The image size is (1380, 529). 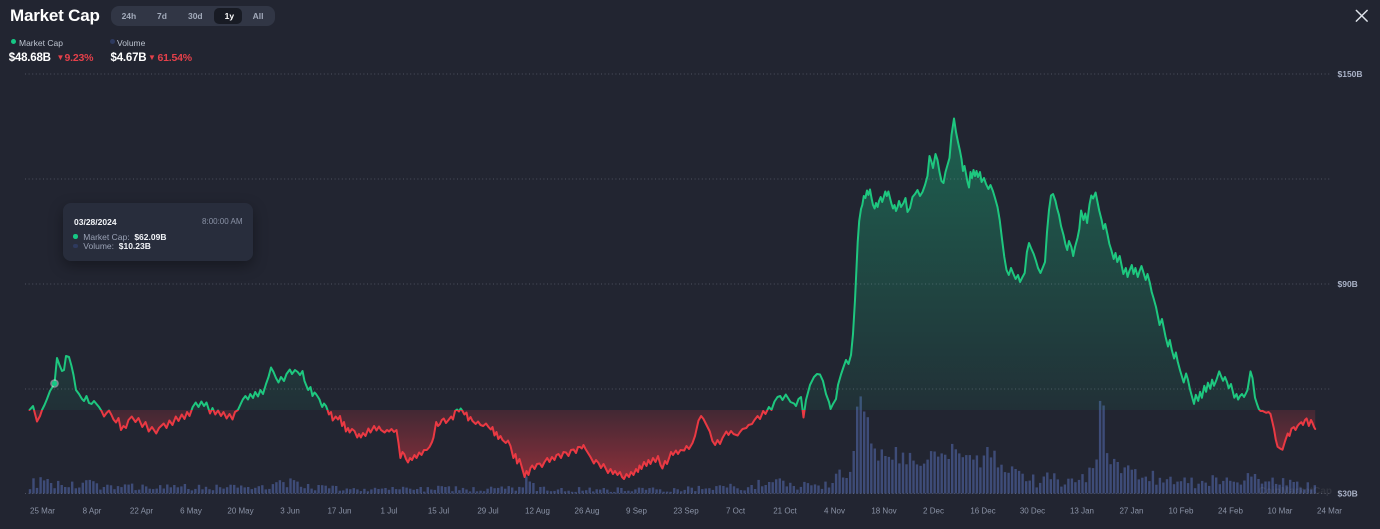 What do you see at coordinates (488, 511) in the screenshot?
I see `svg-text: 29 Jul` at bounding box center [488, 511].